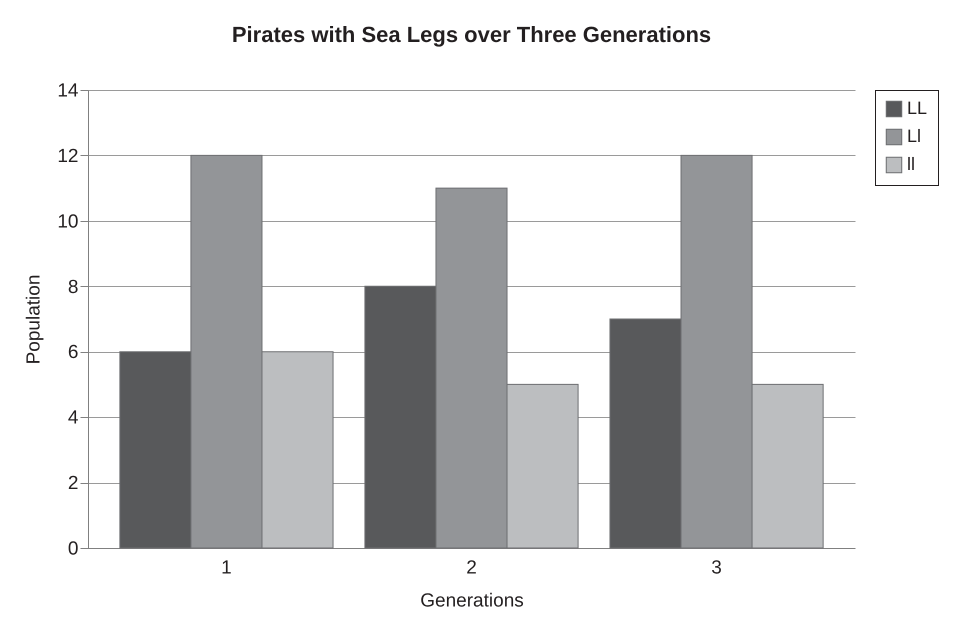  I want to click on y-tick-label: 8, so click(73, 287).